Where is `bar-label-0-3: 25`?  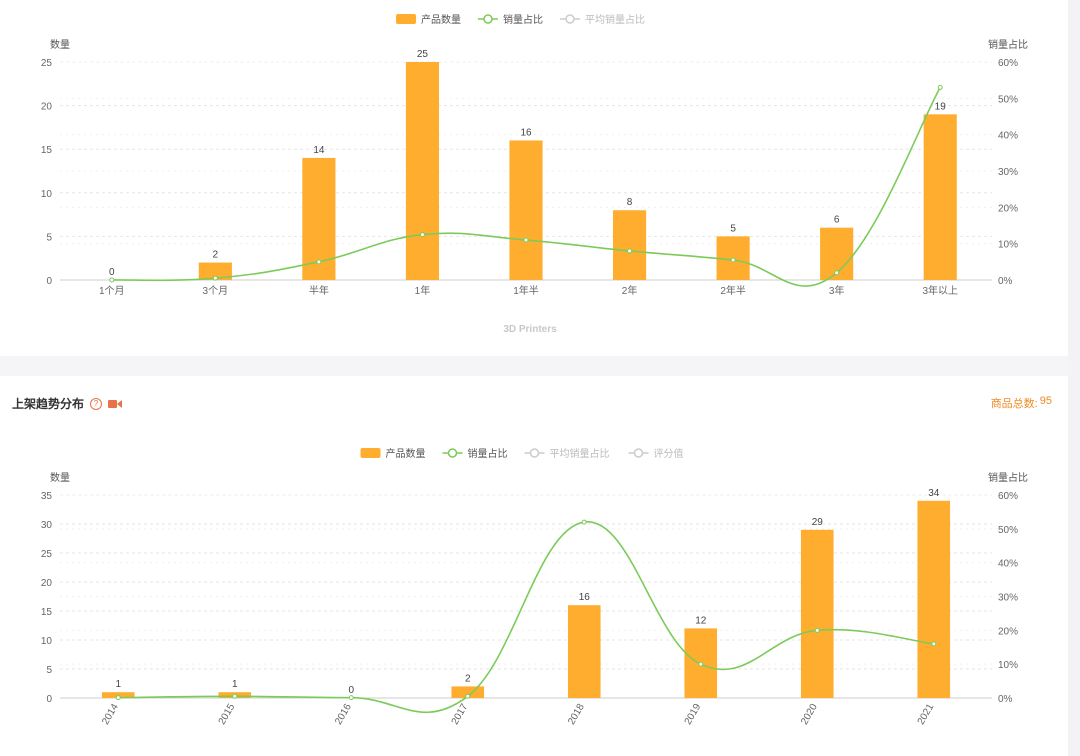 bar-label-0-3: 25 is located at coordinates (423, 54).